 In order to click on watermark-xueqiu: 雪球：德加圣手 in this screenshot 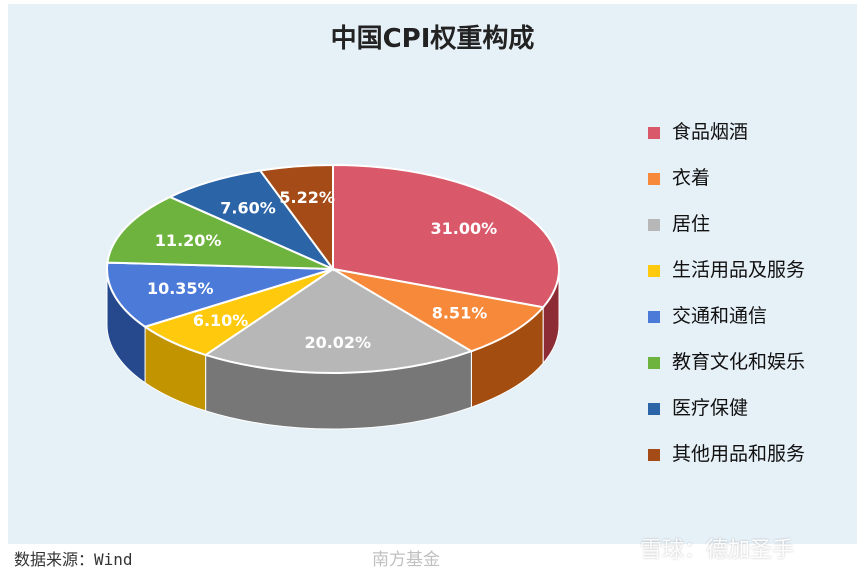, I will do `click(717, 550)`.